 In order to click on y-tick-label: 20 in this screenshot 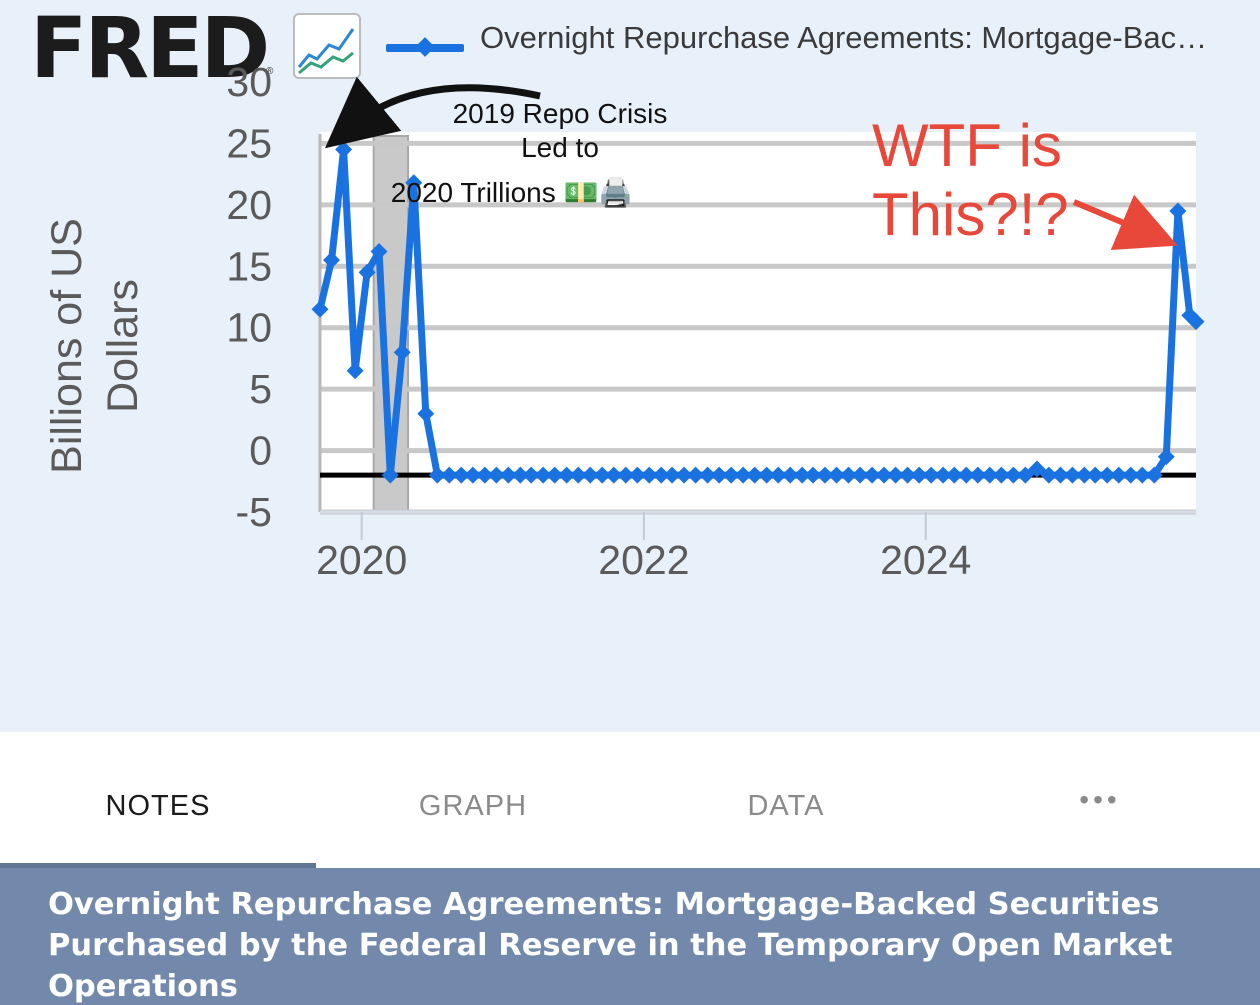, I will do `click(249, 205)`.